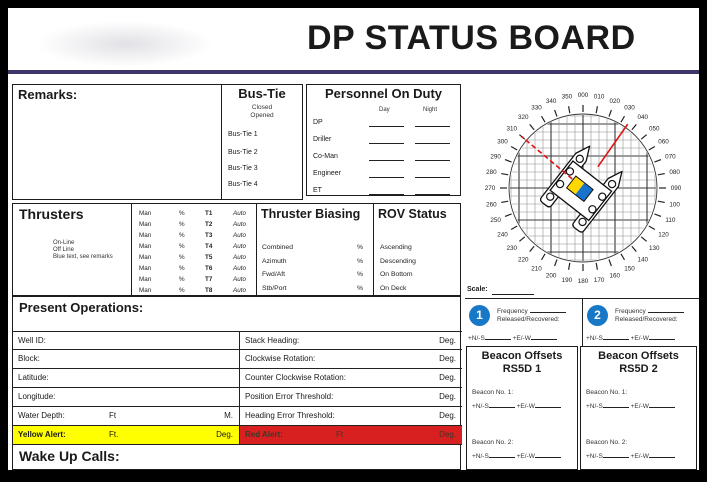 The height and width of the screenshot is (482, 707). What do you see at coordinates (274, 274) in the screenshot?
I see `biasing-row-label: Fwd/Aft` at bounding box center [274, 274].